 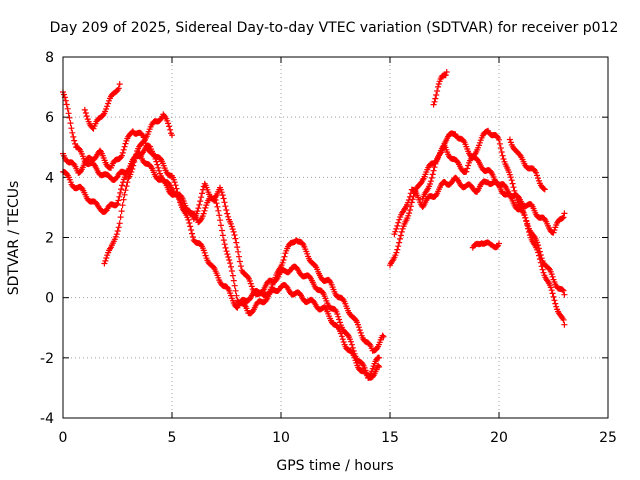 I want to click on y-tick-labels: -4 -2 0 2 4 6 8, so click(x=47, y=238).